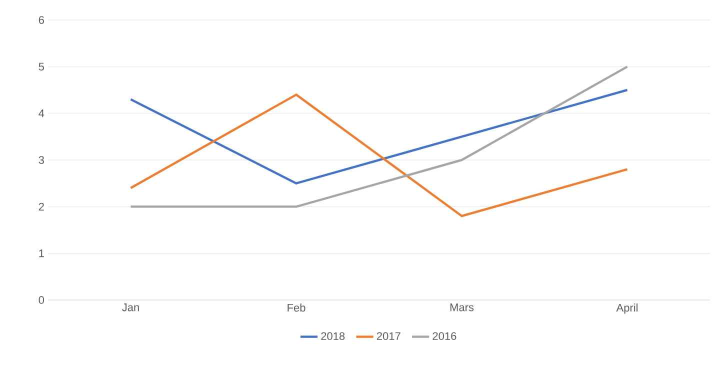  What do you see at coordinates (297, 308) in the screenshot?
I see `x-tick-label: Feb` at bounding box center [297, 308].